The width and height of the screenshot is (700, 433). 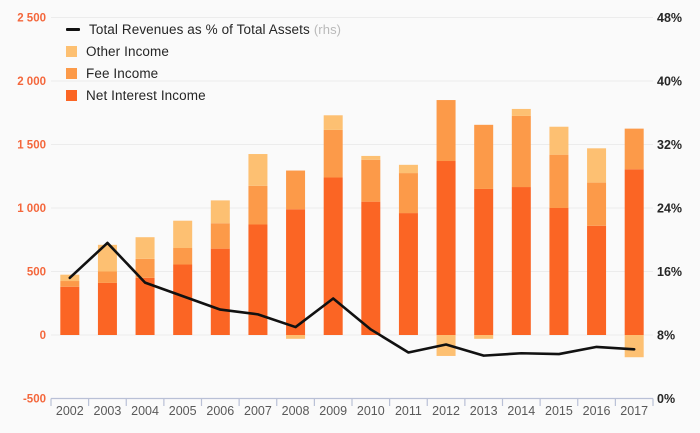 I want to click on bar-segment-fee-income-2010, so click(x=371, y=180).